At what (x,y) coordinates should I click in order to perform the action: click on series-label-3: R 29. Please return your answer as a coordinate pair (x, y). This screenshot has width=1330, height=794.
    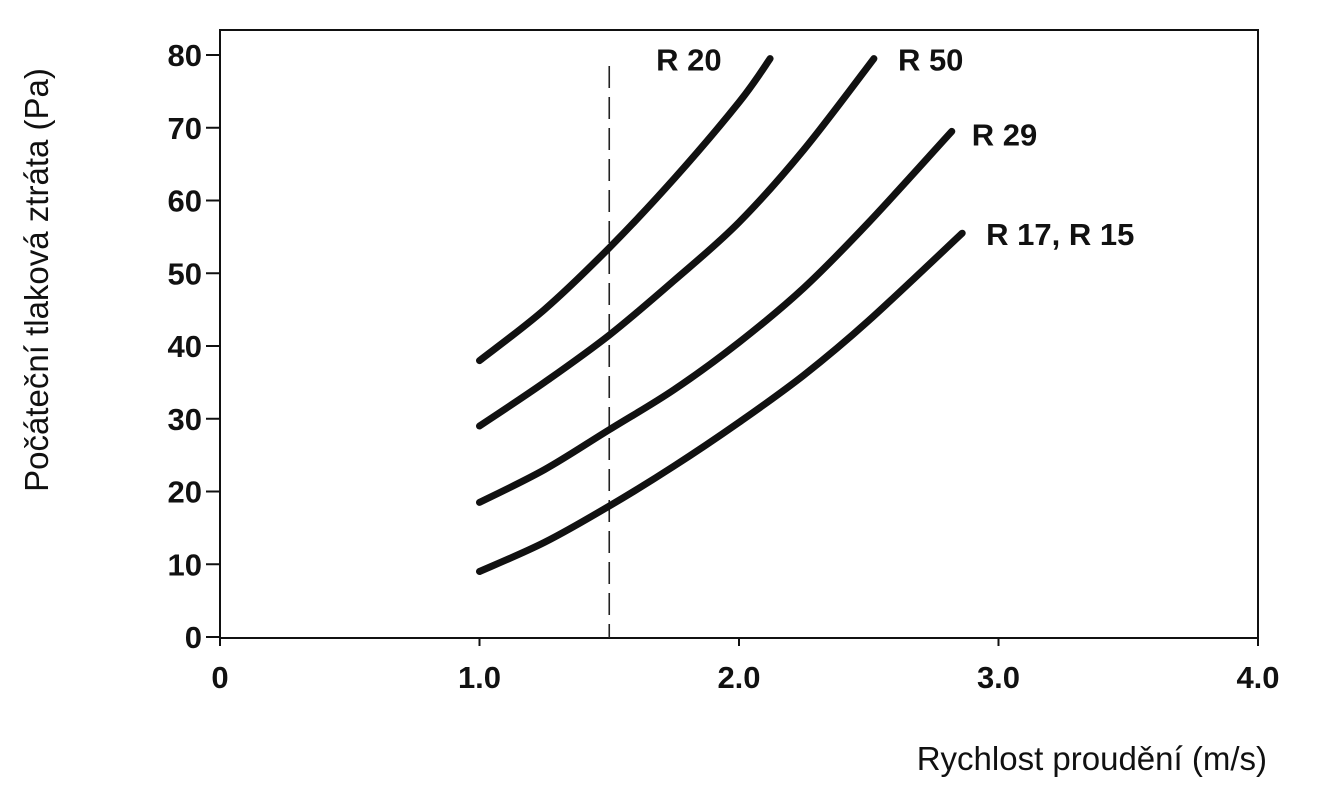
    Looking at the image, I should click on (1004, 134).